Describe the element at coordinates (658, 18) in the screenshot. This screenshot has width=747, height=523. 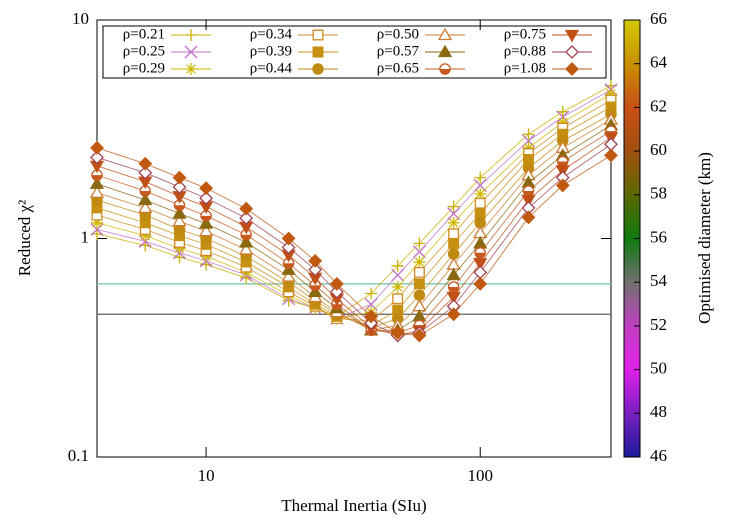
I see `colorbar-tick-label: 66` at that location.